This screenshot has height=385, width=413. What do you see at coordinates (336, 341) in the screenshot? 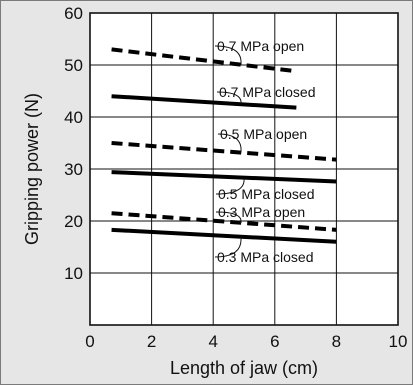
I see `x-tick-label: 8` at bounding box center [336, 341].